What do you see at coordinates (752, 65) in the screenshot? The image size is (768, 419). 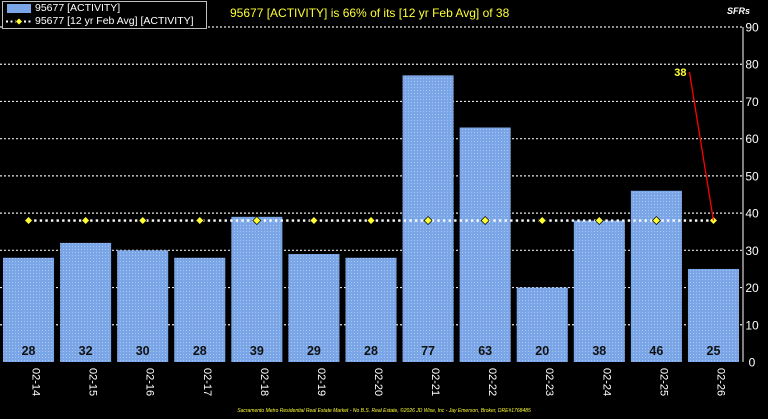 I see `y-tick-label: 80` at bounding box center [752, 65].